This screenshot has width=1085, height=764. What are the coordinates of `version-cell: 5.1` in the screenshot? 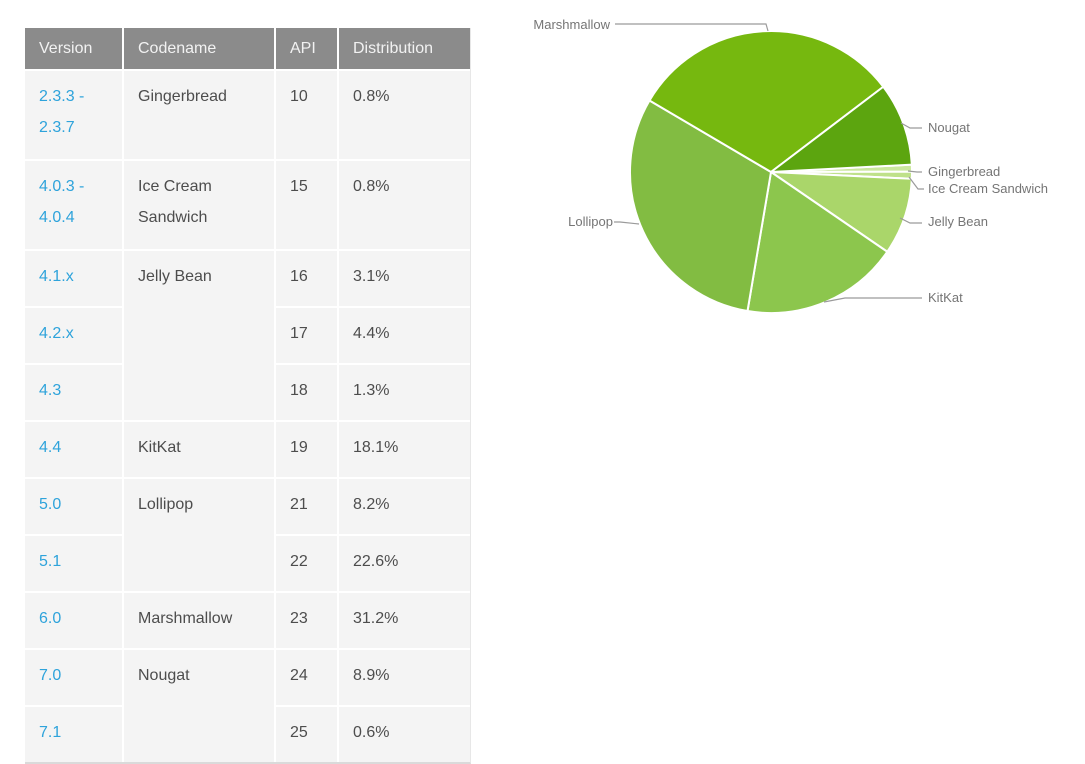 It's located at (74, 563).